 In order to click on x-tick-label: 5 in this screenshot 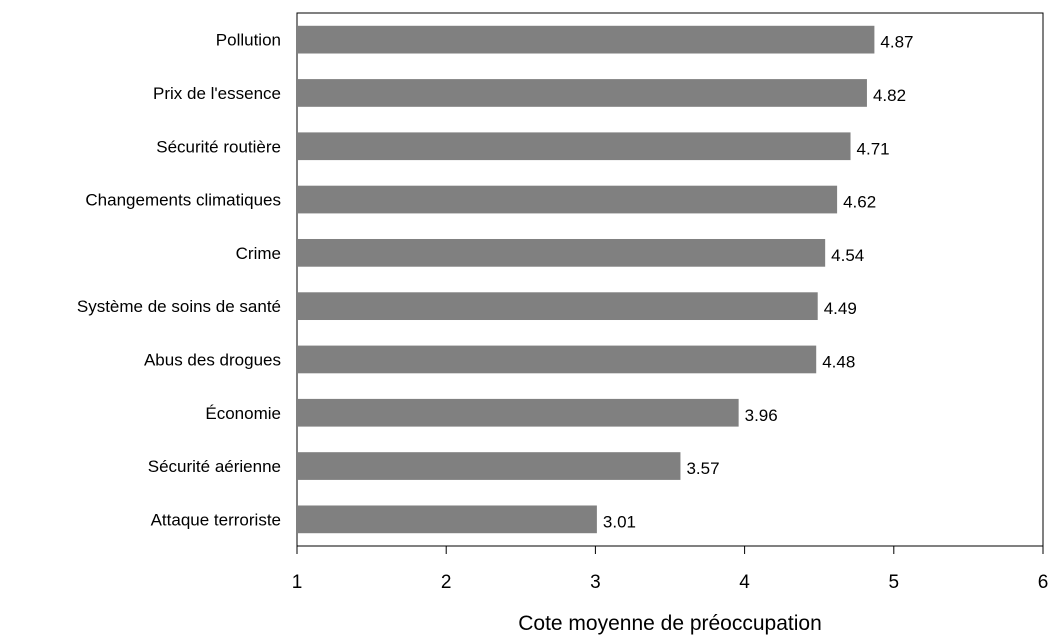, I will do `click(894, 582)`.